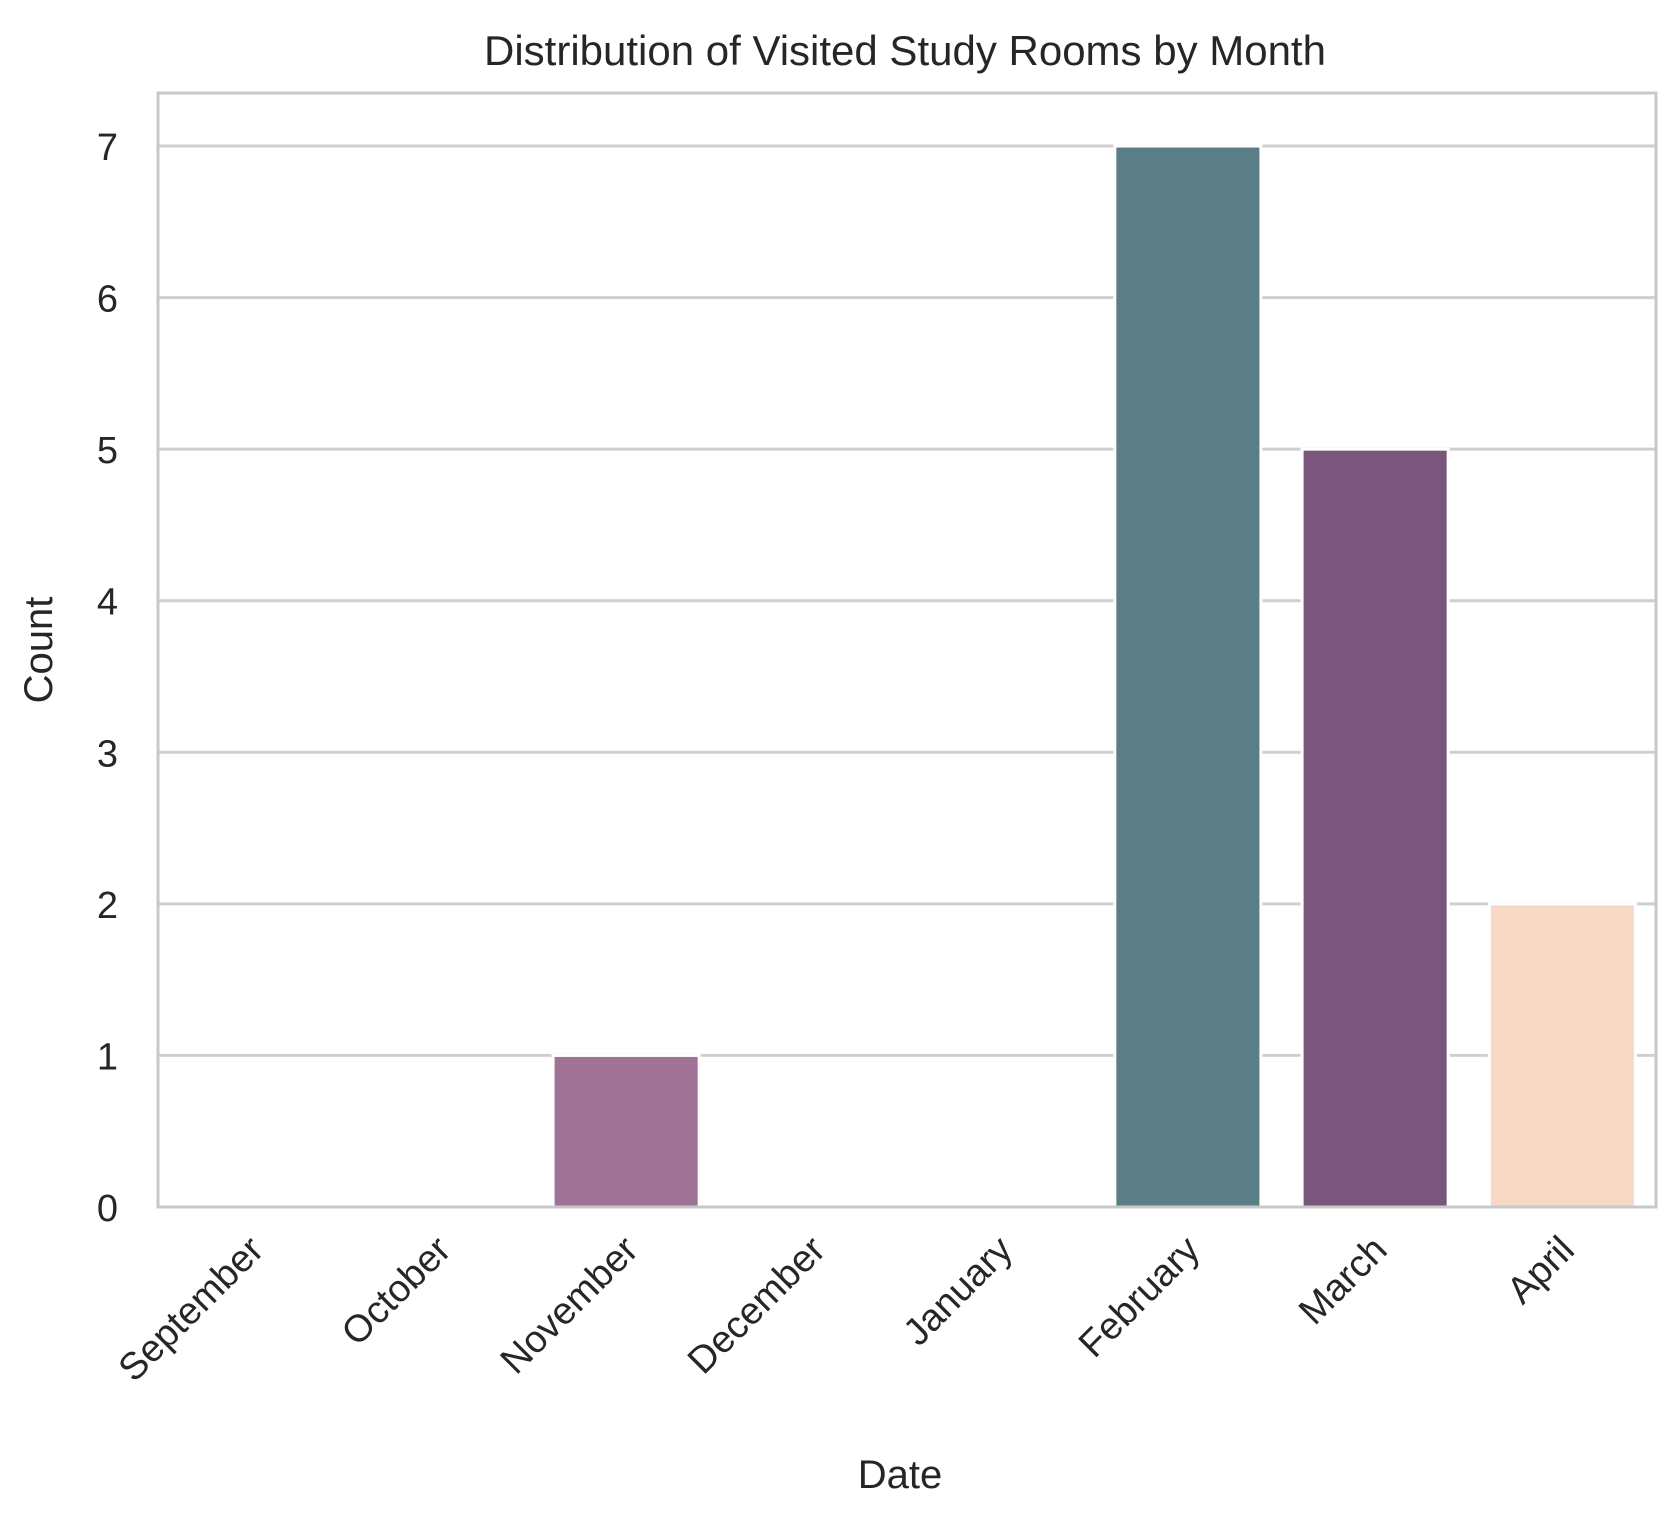 The image size is (1675, 1521). What do you see at coordinates (1343, 1281) in the screenshot?
I see `x-tick-label: March` at bounding box center [1343, 1281].